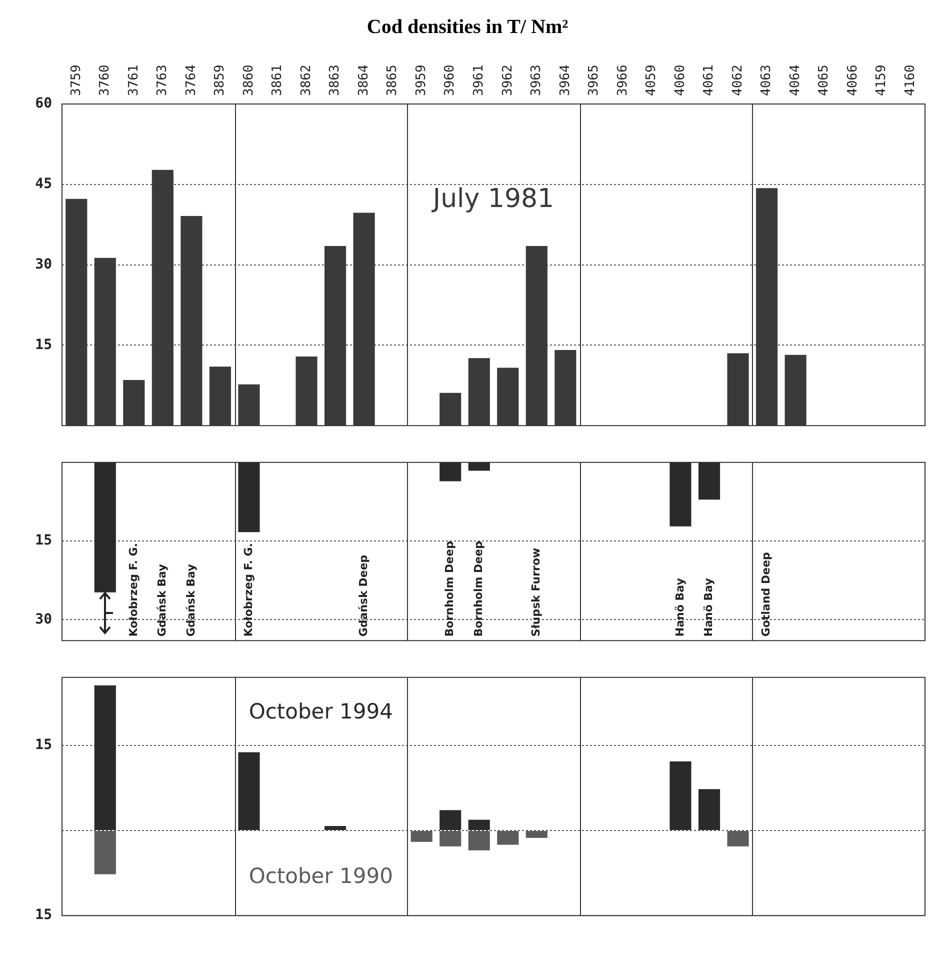 This screenshot has height=962, width=935. I want to click on x-tick-label: 3861, so click(278, 80).